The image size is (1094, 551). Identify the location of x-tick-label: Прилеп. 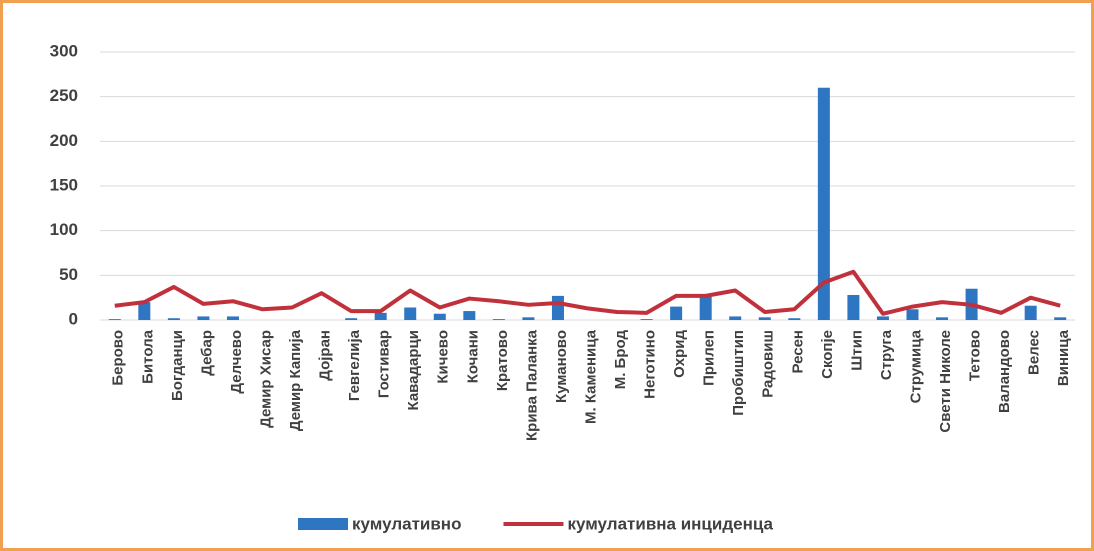
(709, 358).